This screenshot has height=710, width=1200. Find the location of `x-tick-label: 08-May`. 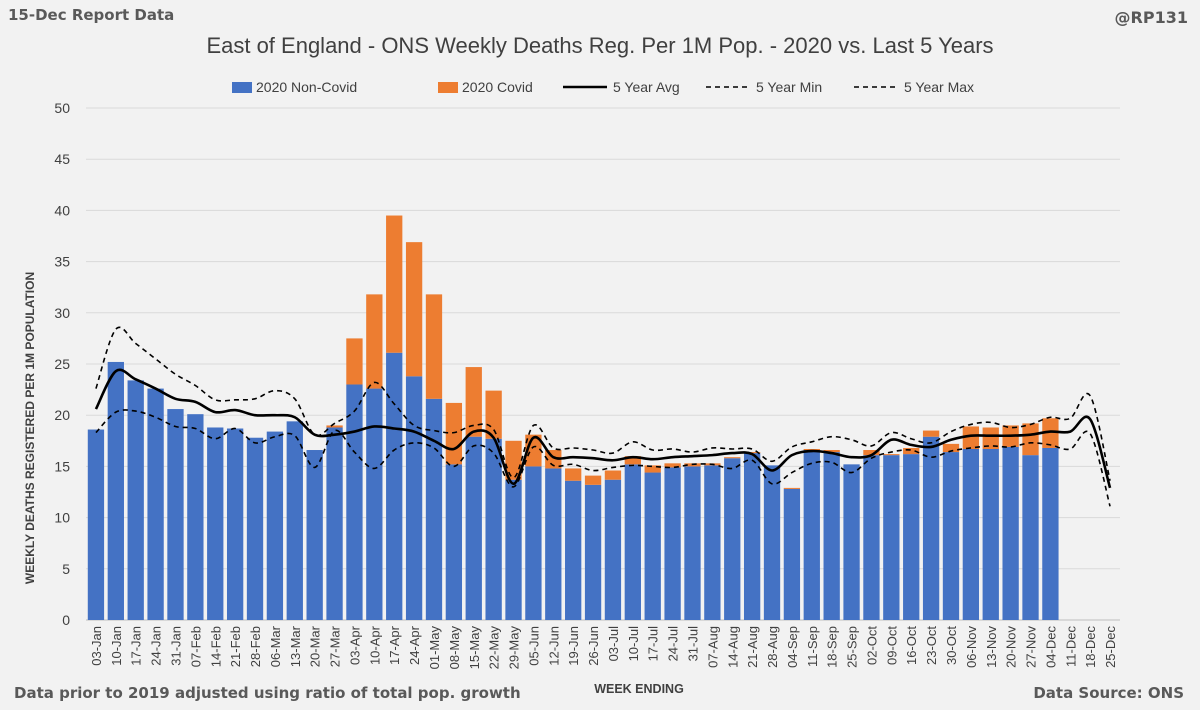

x-tick-label: 08-May is located at coordinates (454, 648).